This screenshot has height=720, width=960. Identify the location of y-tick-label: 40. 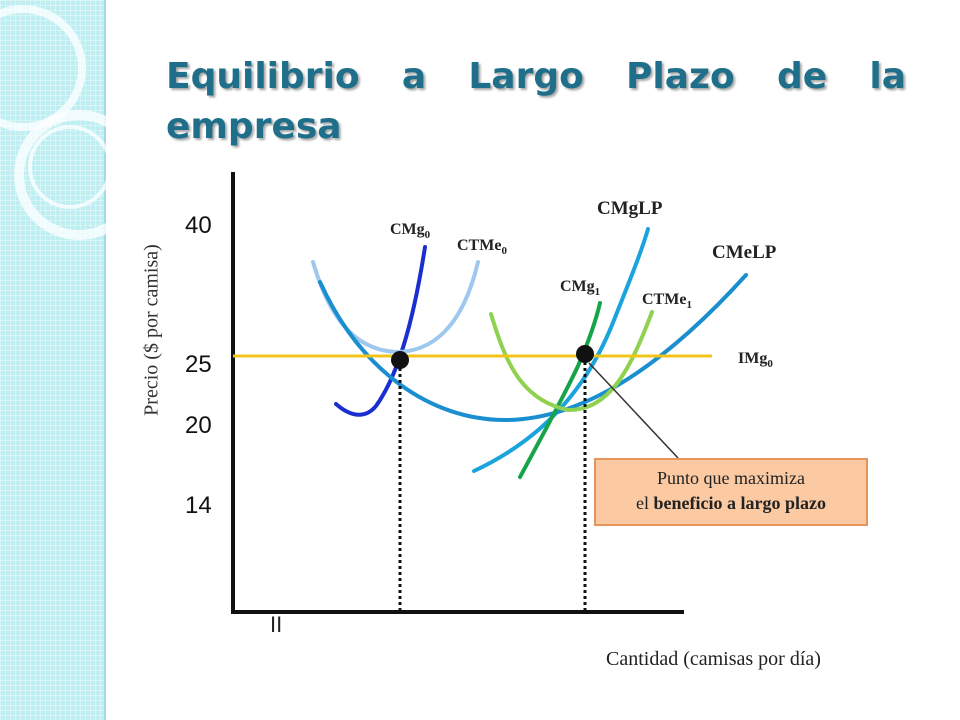
(198, 225).